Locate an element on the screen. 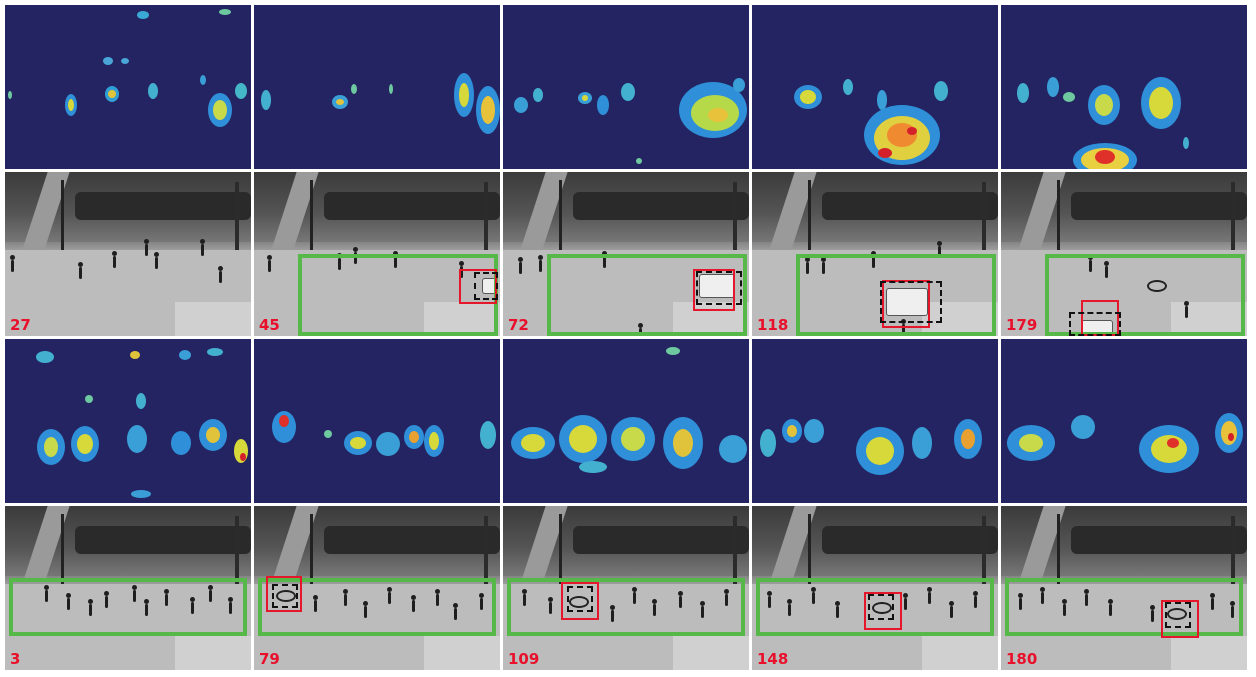  frame-number: 109 is located at coordinates (524, 659).